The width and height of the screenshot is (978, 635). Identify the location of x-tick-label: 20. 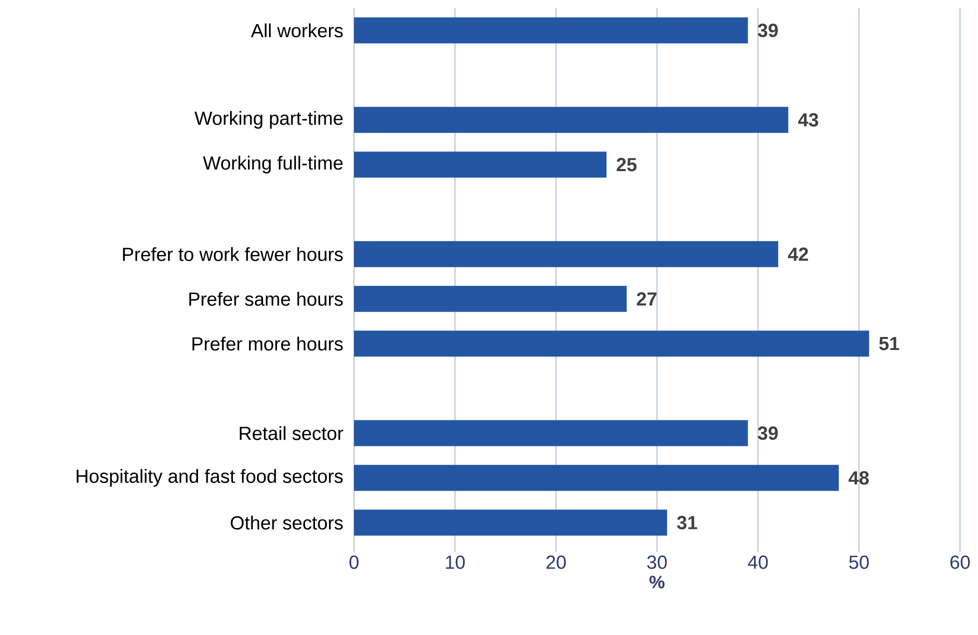
(556, 562).